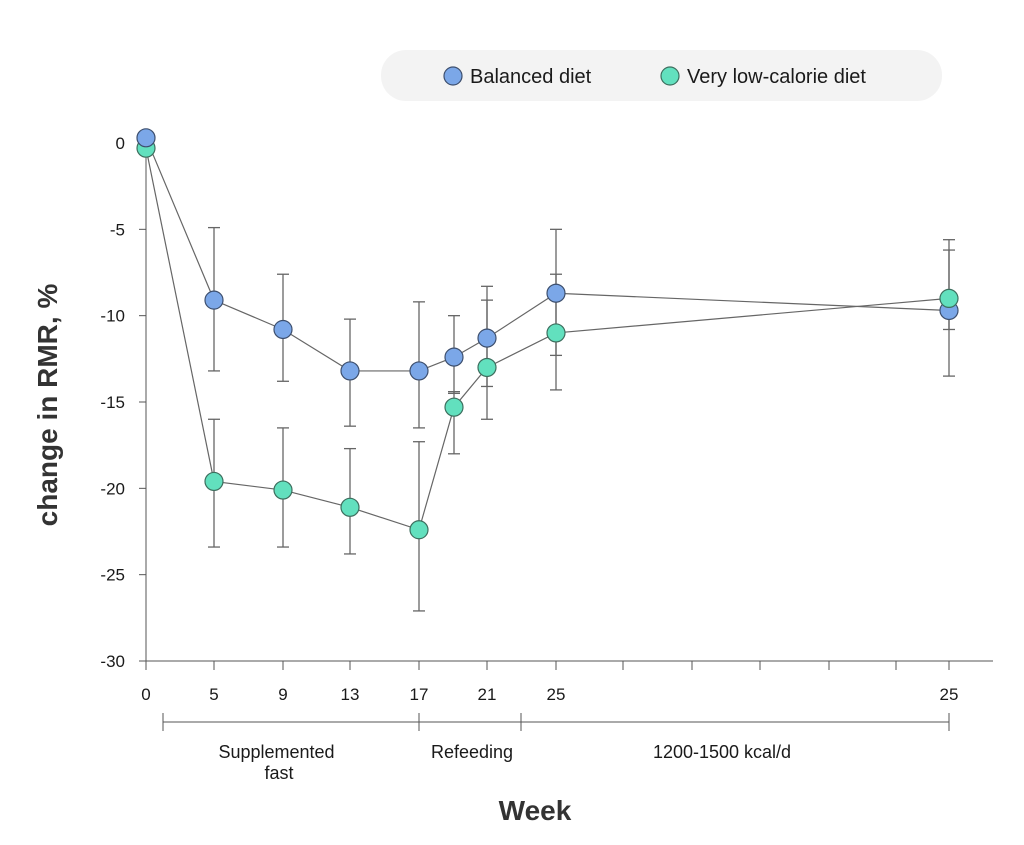 The width and height of the screenshot is (1024, 845). I want to click on legend-marker-balanced, so click(453, 76).